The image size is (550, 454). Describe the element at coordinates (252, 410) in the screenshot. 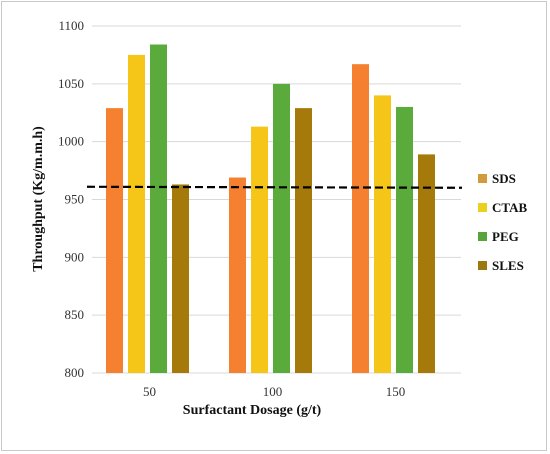

I see `x-axis-title: Surfactant Dosage (g/t)` at that location.